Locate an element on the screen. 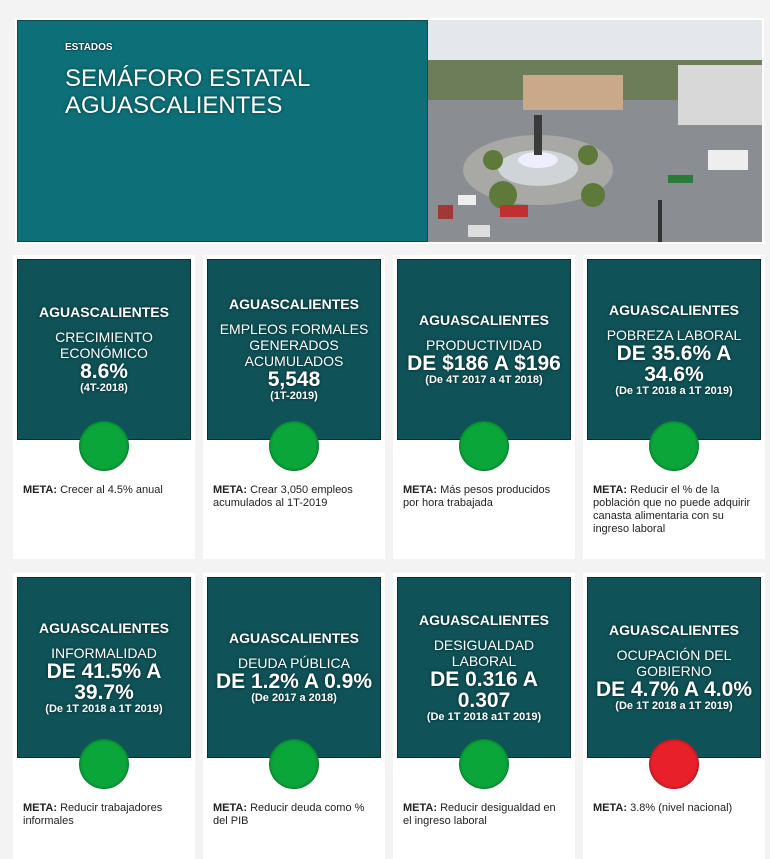 This screenshot has width=770, height=859. indicator-value: DE 35.6% A 34.6% is located at coordinates (674, 363).